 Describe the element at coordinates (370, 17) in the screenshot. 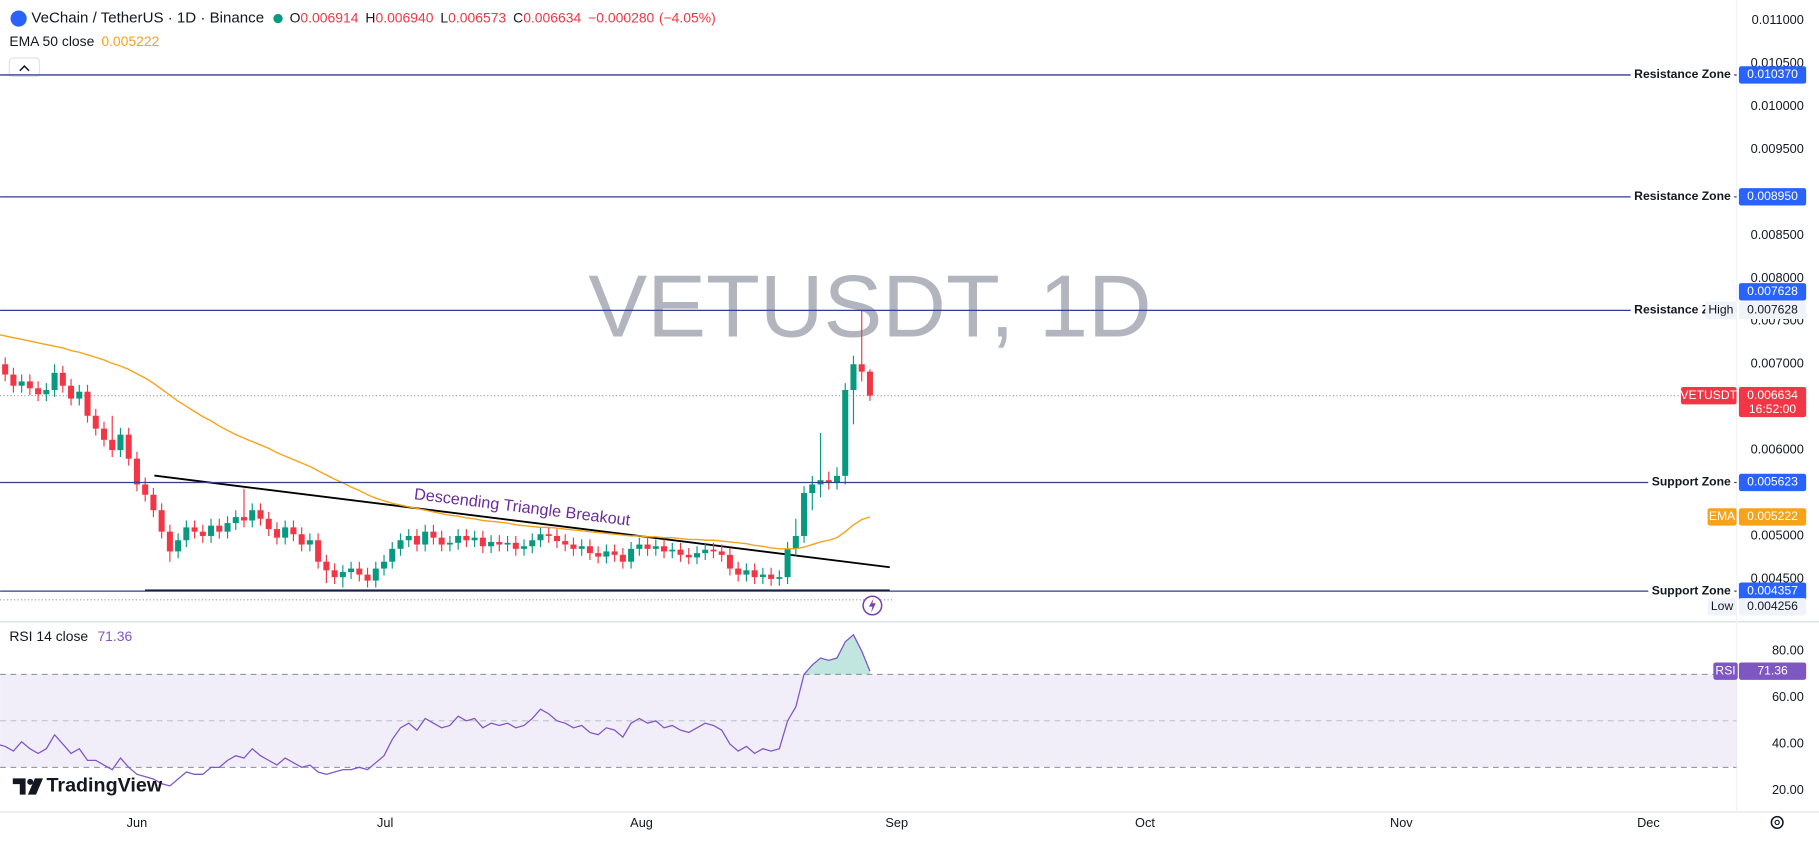

I see `ohlc-key: H` at that location.